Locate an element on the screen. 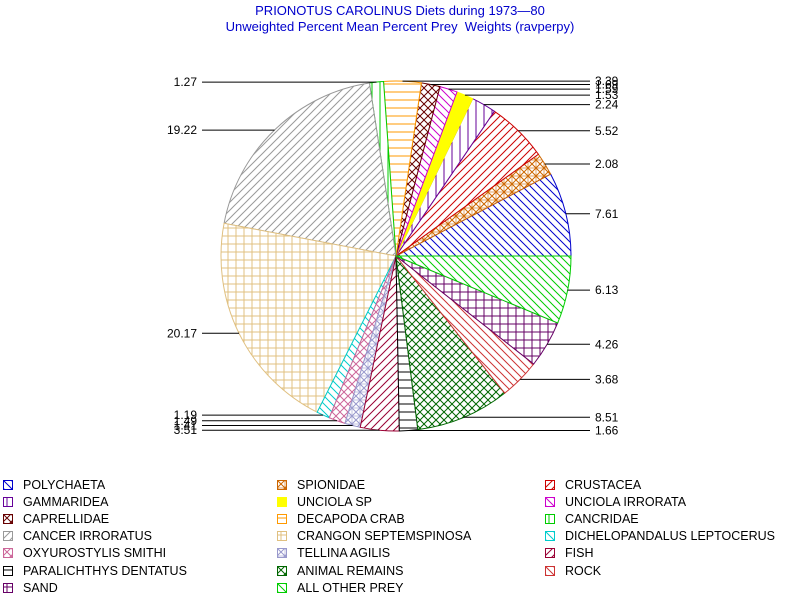 The image size is (800, 600). slice-value-label: 2.08 is located at coordinates (607, 164).